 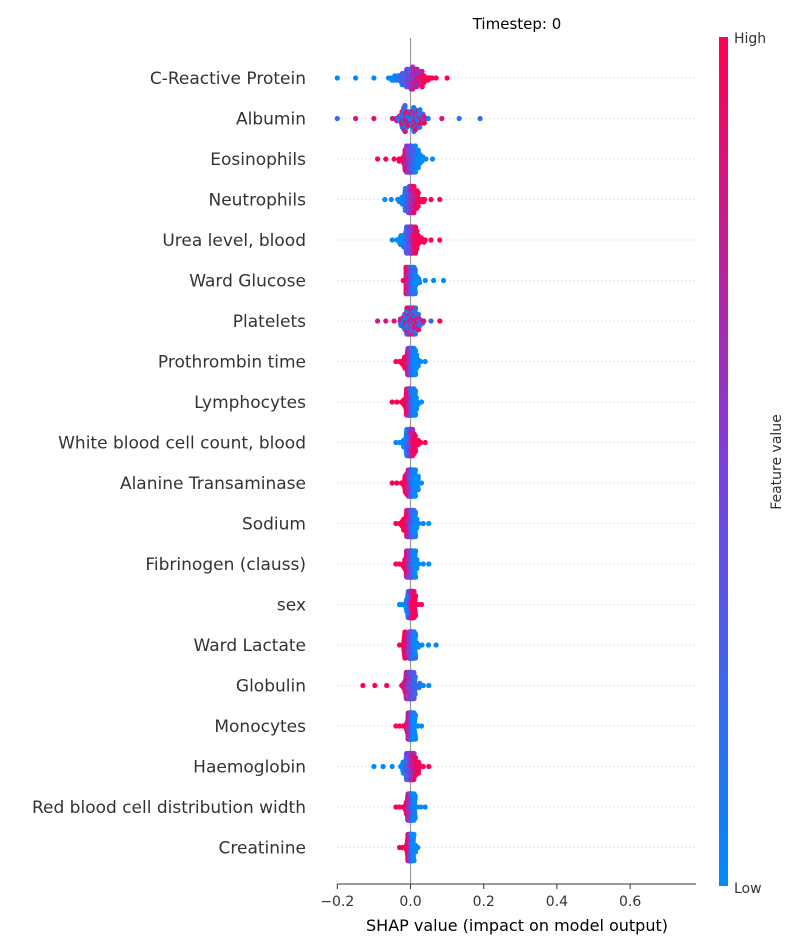 I want to click on feature-label: Neutrophils, so click(x=257, y=201).